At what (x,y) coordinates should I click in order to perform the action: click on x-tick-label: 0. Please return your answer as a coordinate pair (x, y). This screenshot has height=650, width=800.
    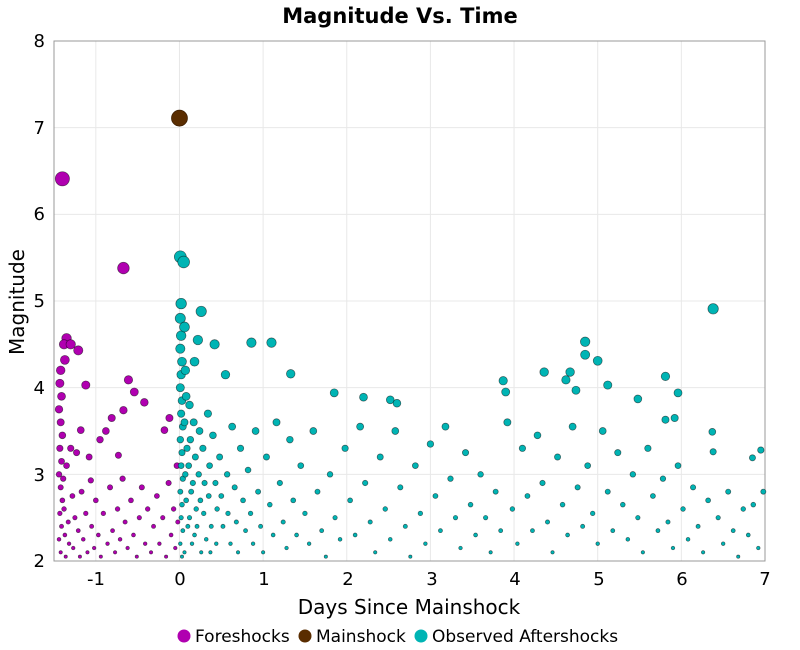
    Looking at the image, I should click on (179, 579).